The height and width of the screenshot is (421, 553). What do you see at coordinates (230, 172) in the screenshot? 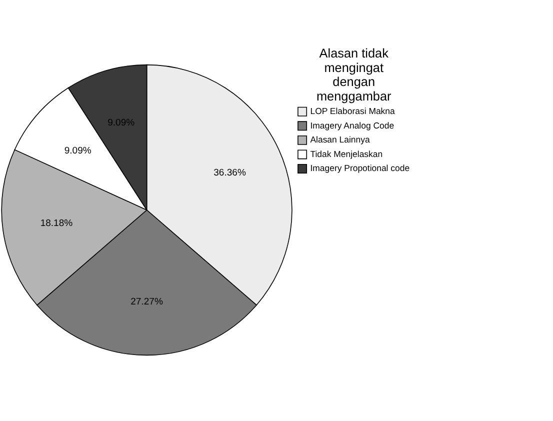
I see `data-label: 36.36%` at bounding box center [230, 172].